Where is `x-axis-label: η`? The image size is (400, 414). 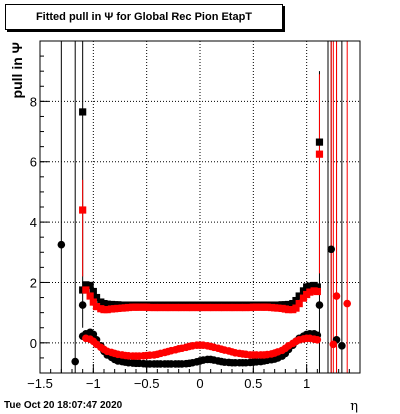 x-axis-label: η is located at coordinates (354, 406).